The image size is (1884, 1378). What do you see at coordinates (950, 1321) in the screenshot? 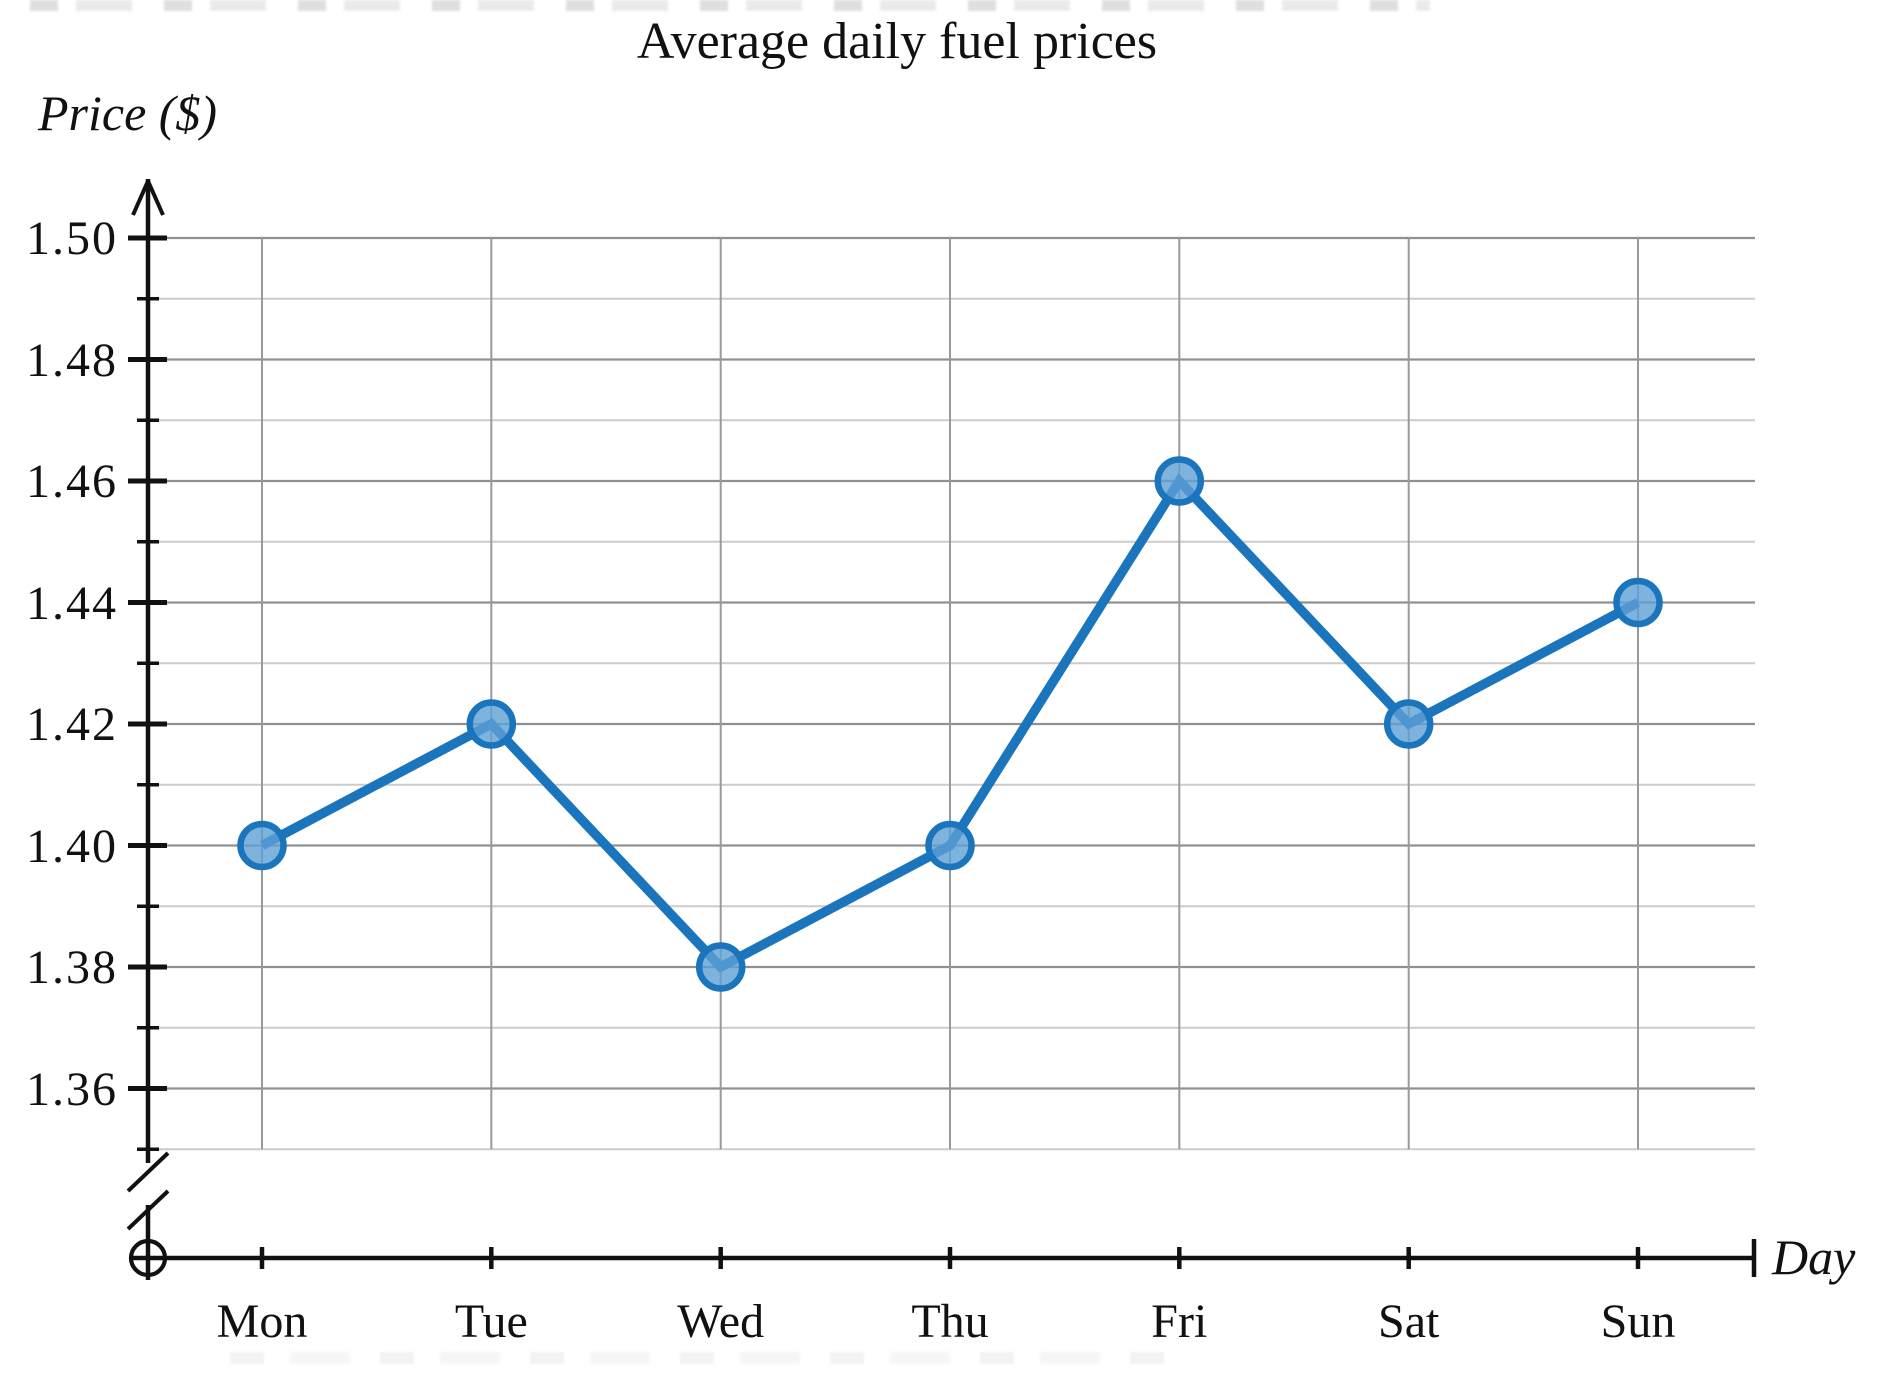
I see `x-tick-label: Thu` at bounding box center [950, 1321].